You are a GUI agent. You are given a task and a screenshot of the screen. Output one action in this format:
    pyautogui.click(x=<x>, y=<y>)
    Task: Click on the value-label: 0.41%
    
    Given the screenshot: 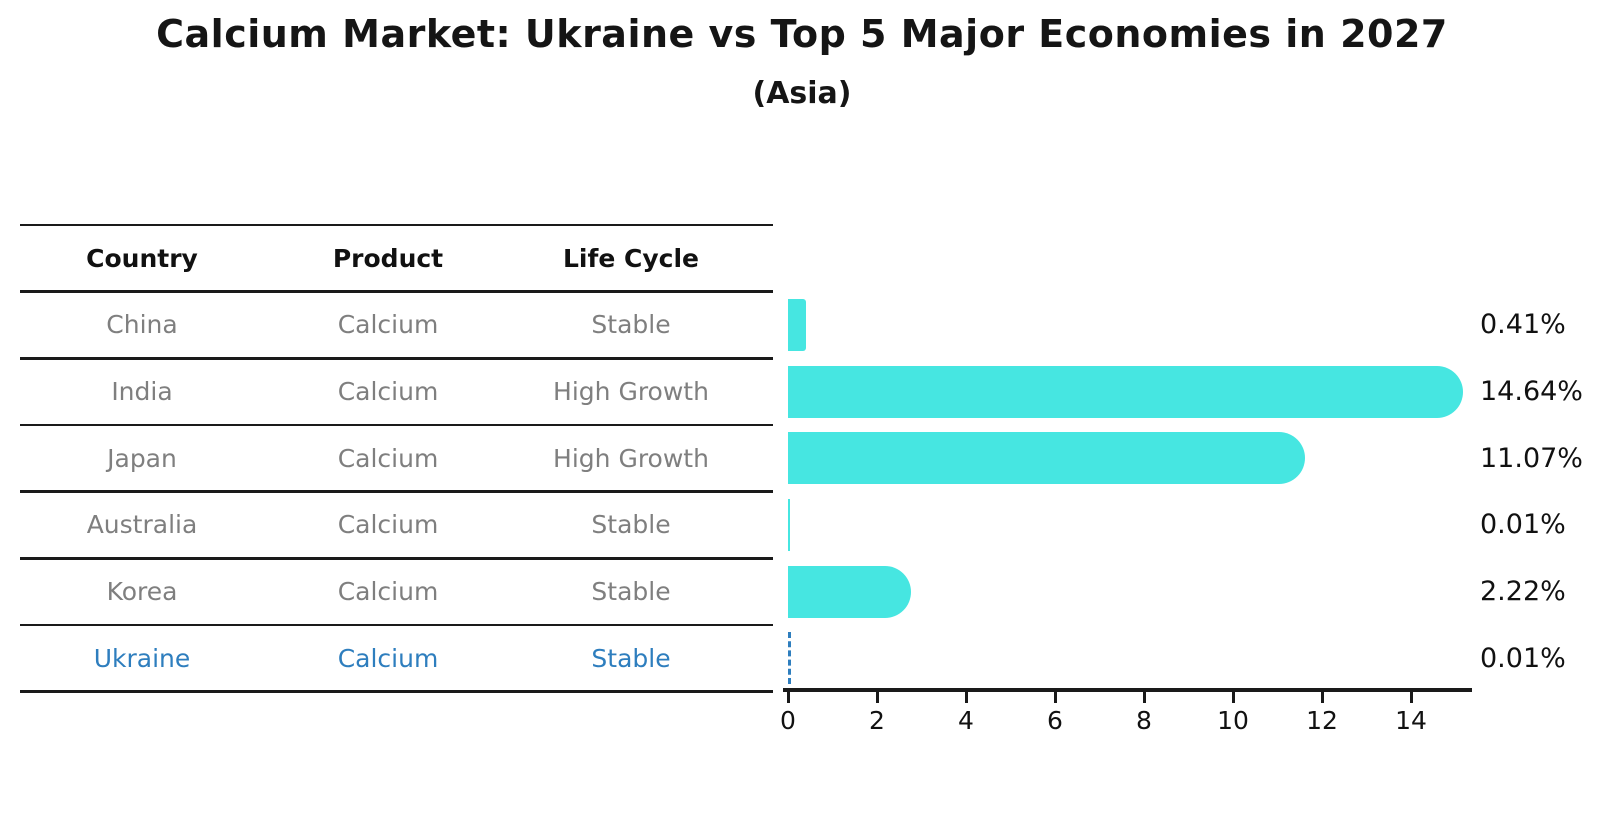 What is the action you would take?
    pyautogui.click(x=1523, y=325)
    